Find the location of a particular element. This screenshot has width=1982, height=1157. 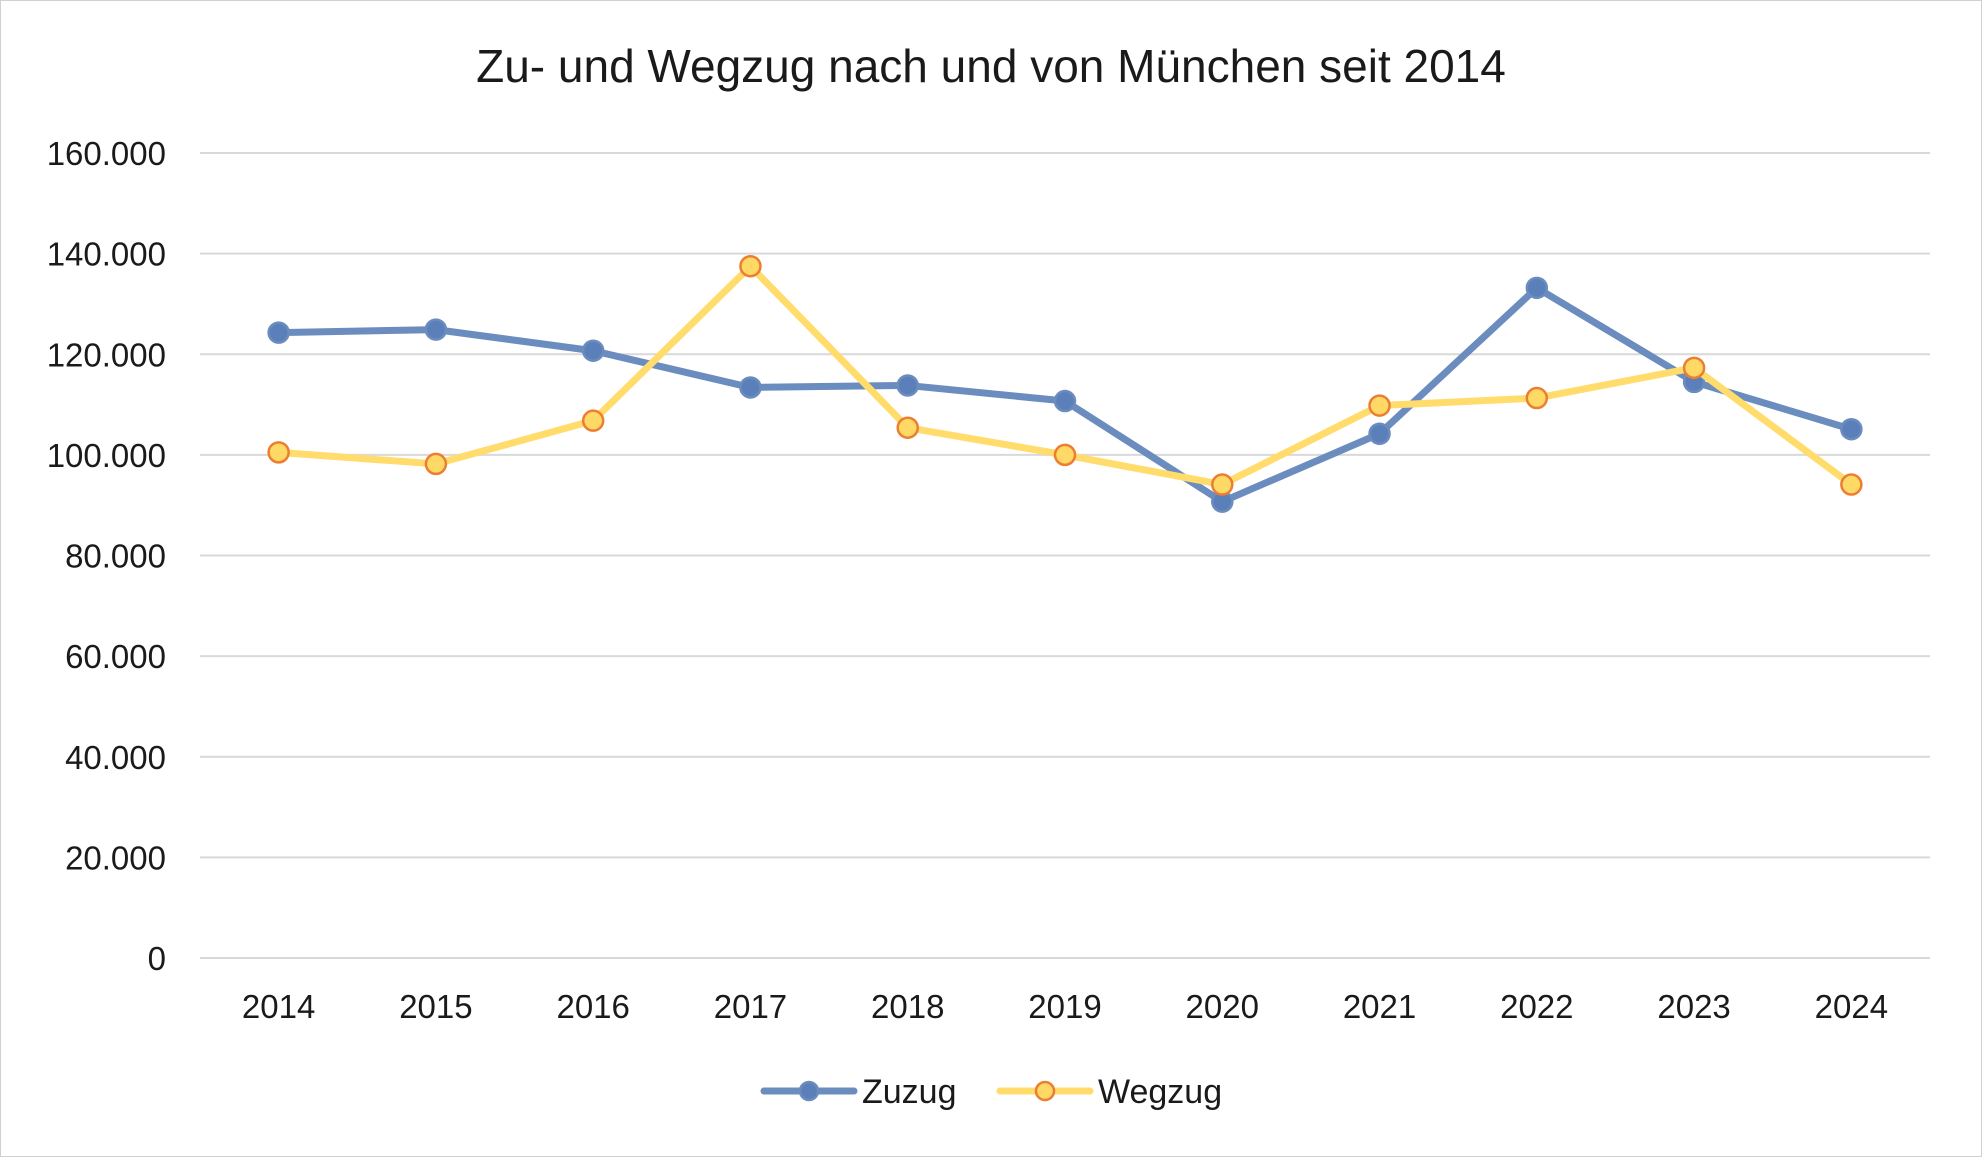

y-tick-label: 120.000 is located at coordinates (106, 354).